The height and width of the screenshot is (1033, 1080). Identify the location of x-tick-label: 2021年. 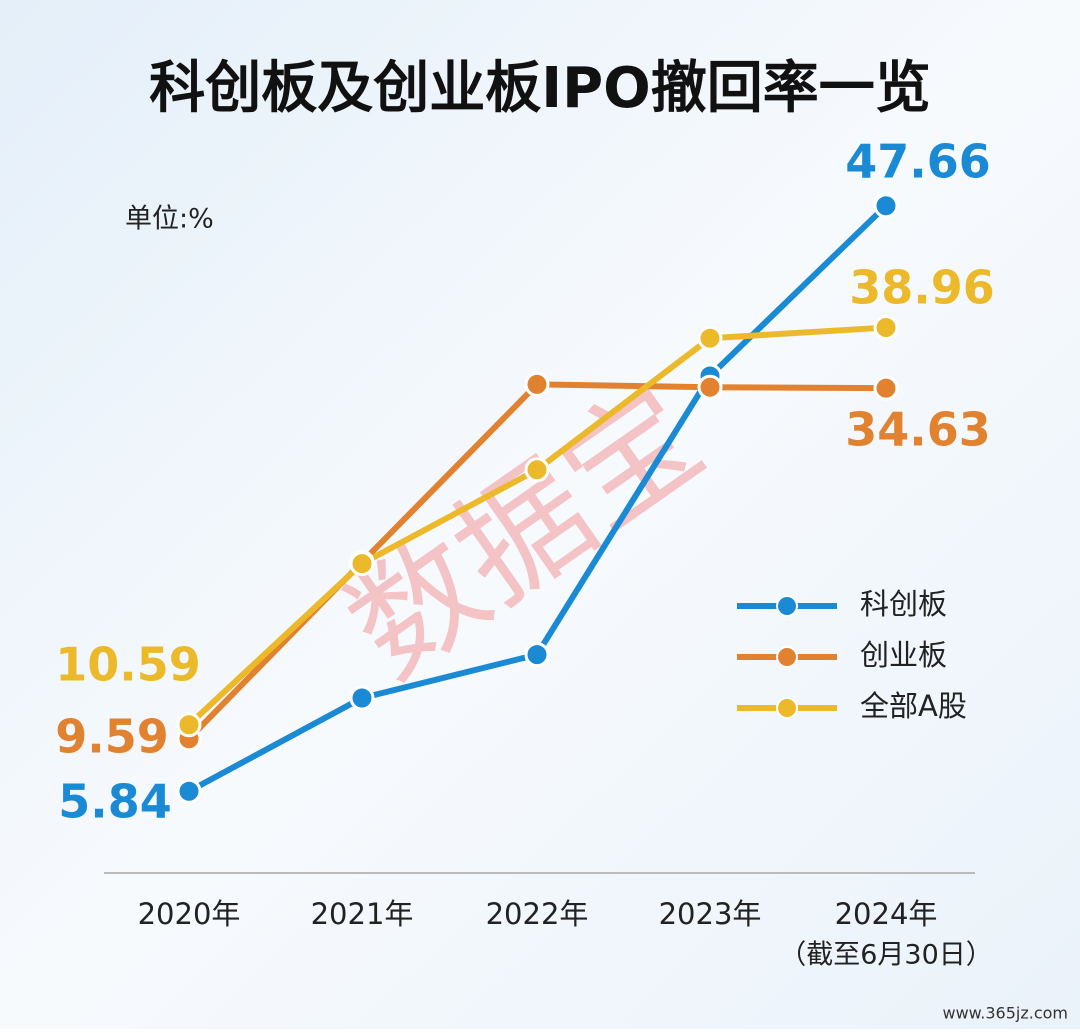
(362, 914).